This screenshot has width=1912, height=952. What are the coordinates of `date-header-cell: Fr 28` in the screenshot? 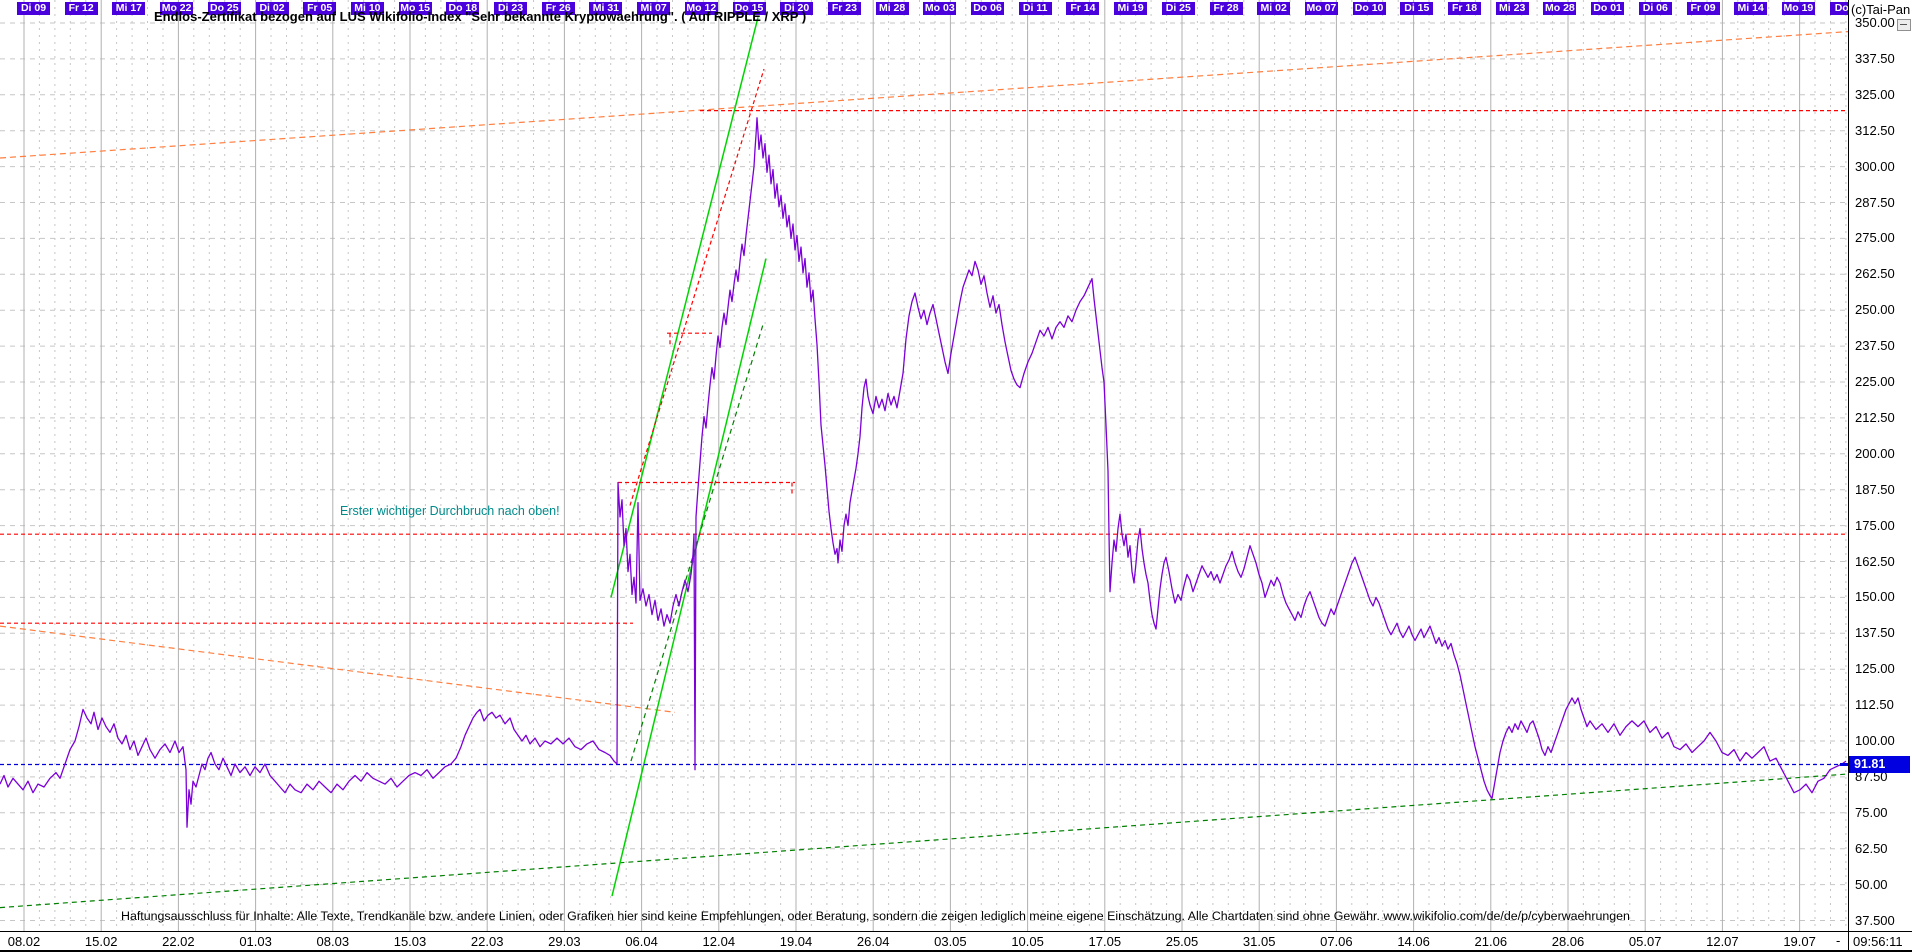 It's located at (1226, 8).